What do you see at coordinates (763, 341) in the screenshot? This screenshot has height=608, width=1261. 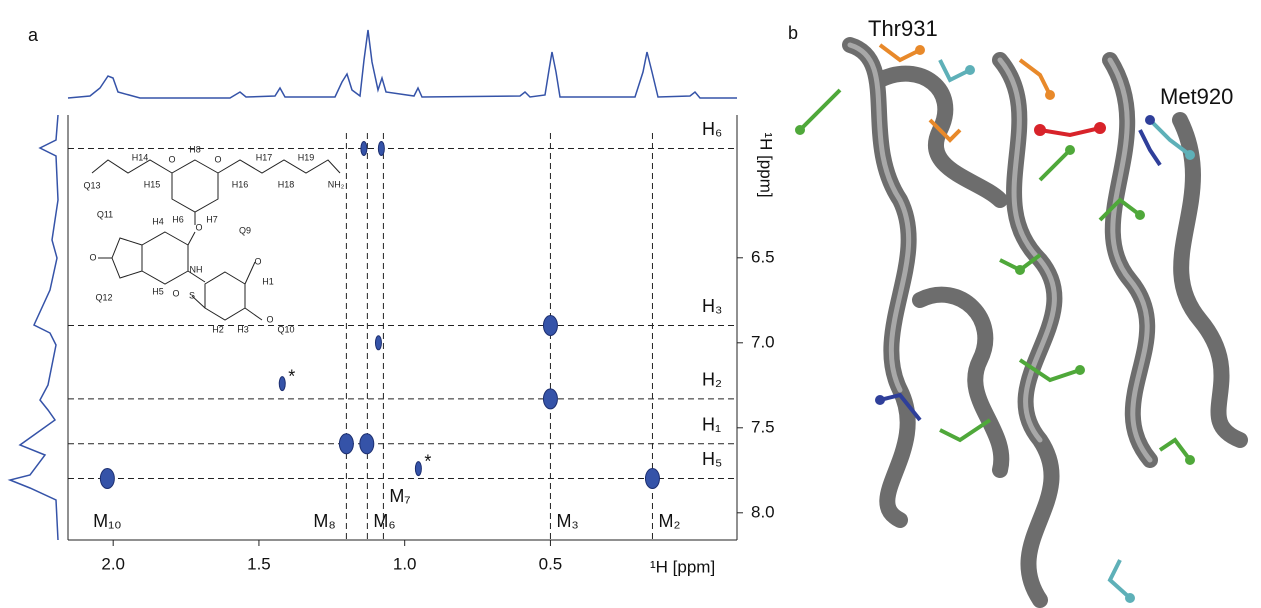 I see `y-tick-label: 7.0` at bounding box center [763, 341].